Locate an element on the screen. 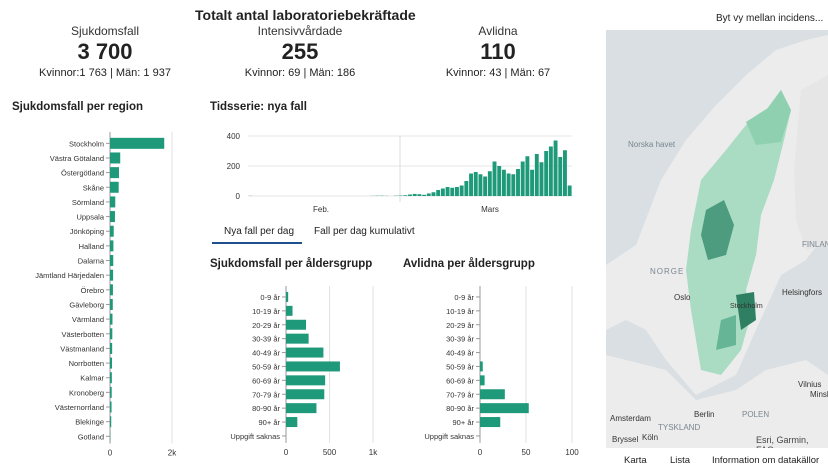 The height and width of the screenshot is (468, 828). map-label-bryssel: Bryssel is located at coordinates (625, 439).